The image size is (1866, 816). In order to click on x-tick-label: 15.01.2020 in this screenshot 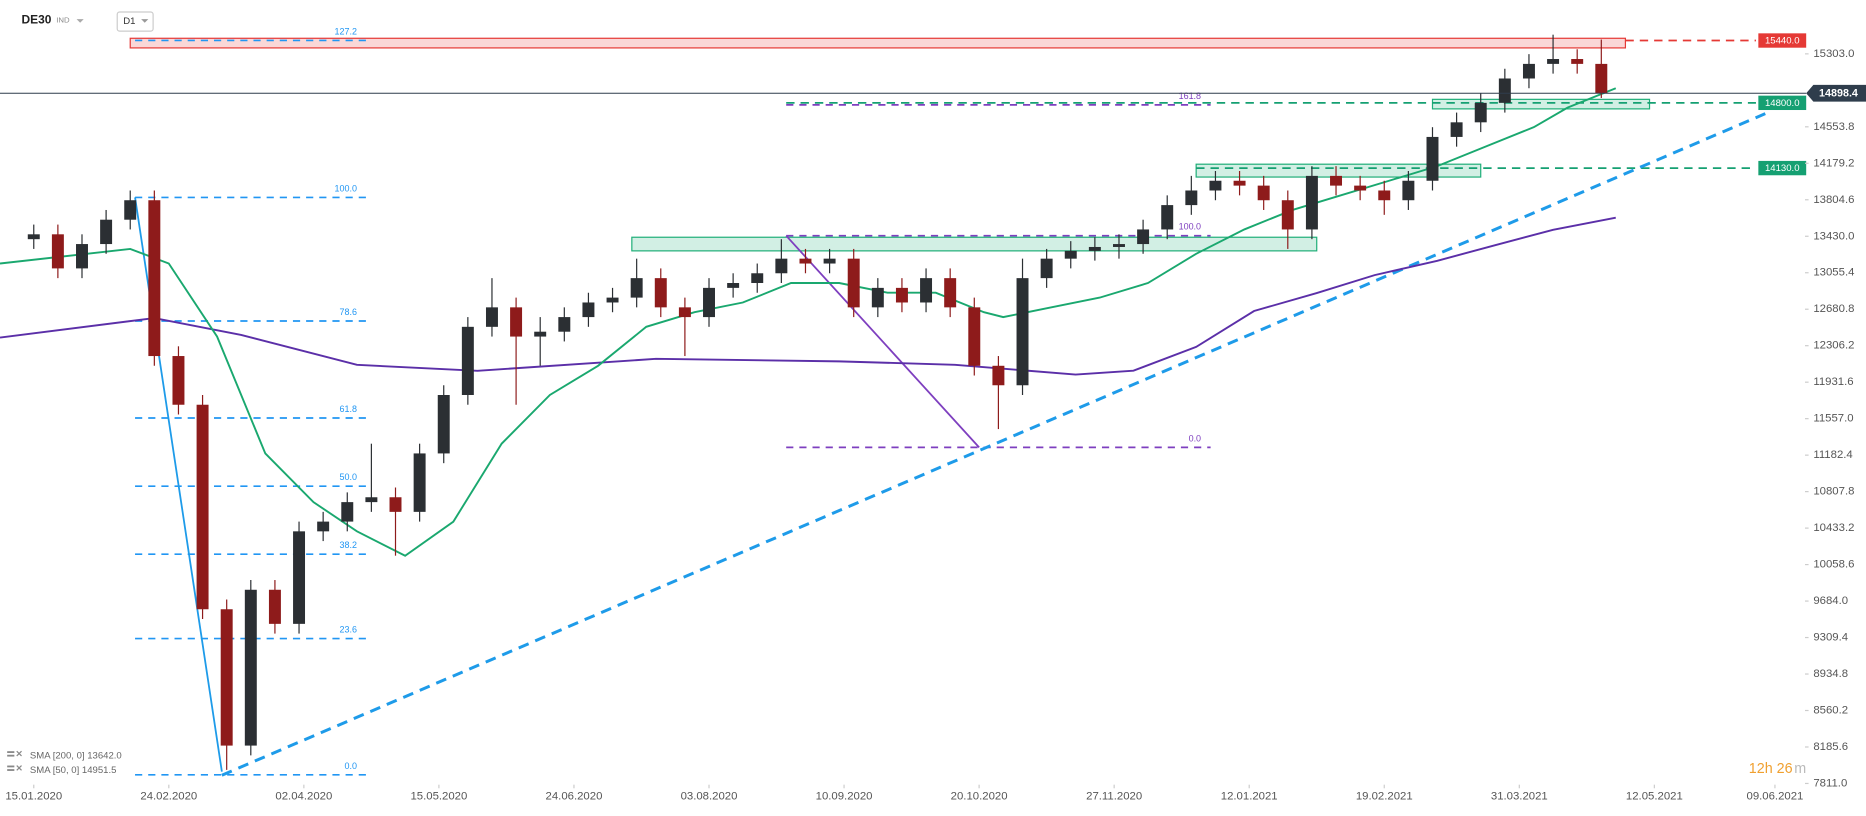, I will do `click(33, 797)`.